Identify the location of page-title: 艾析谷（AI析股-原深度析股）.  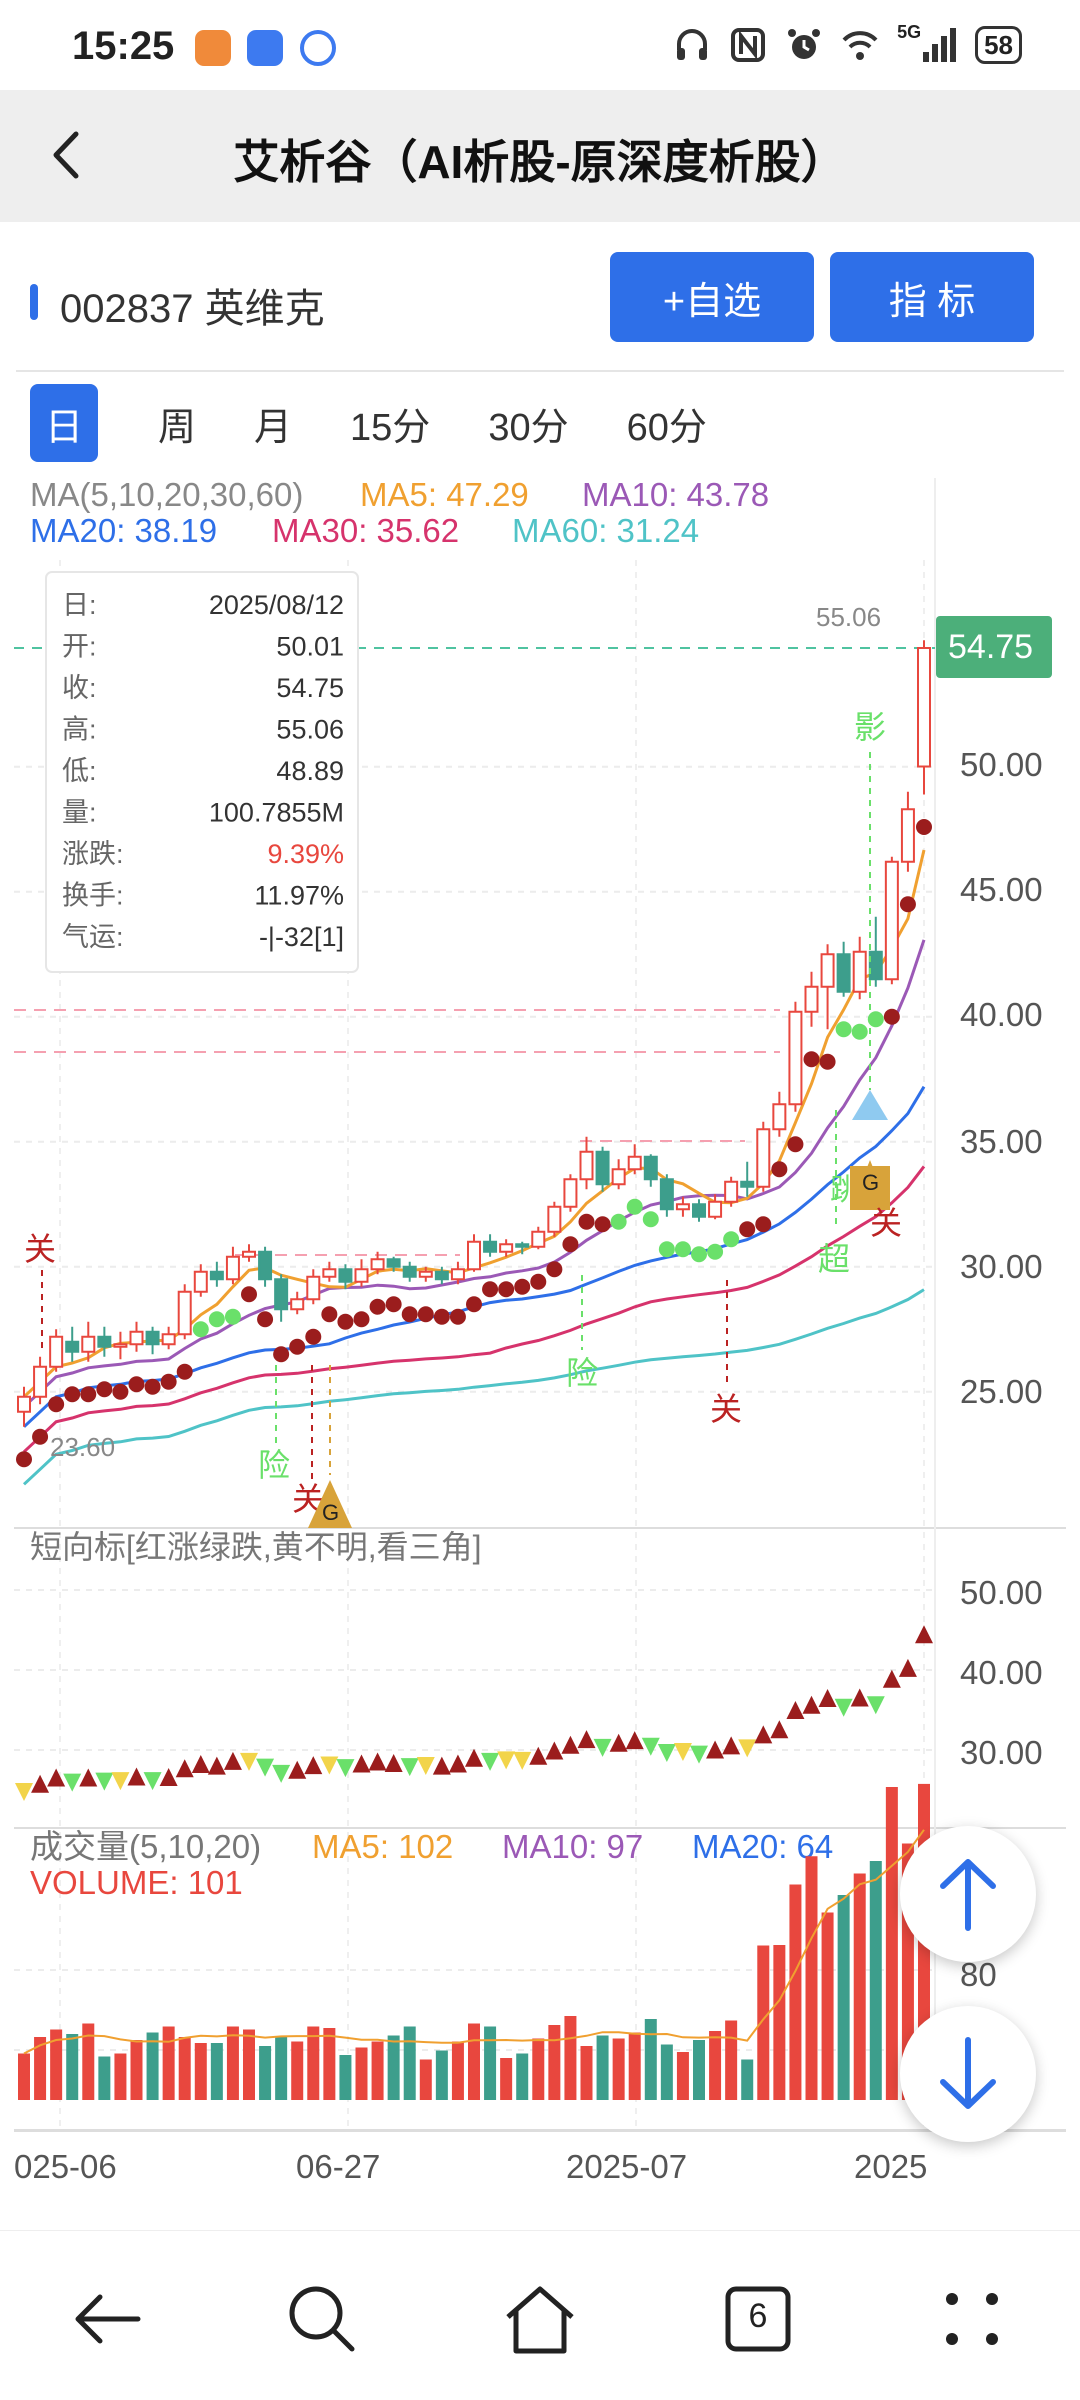
(540, 162).